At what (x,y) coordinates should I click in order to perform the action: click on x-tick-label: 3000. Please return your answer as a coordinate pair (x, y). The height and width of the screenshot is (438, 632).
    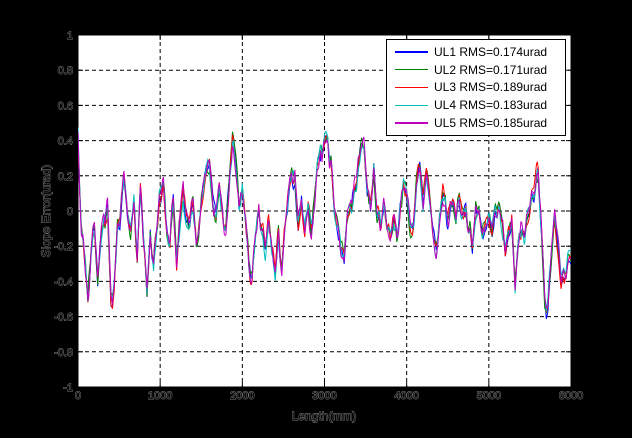
    Looking at the image, I should click on (324, 396).